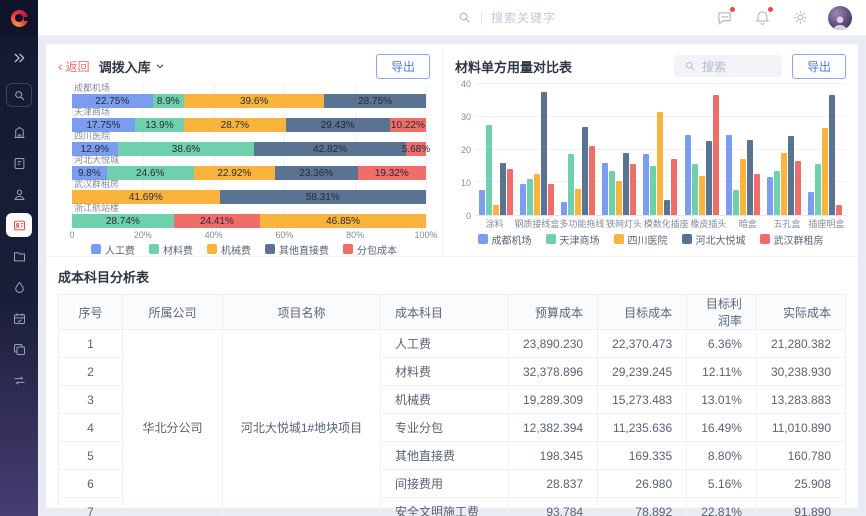 The height and width of the screenshot is (516, 866). Describe the element at coordinates (642, 483) in the screenshot. I see `target-cell: 26.980` at that location.